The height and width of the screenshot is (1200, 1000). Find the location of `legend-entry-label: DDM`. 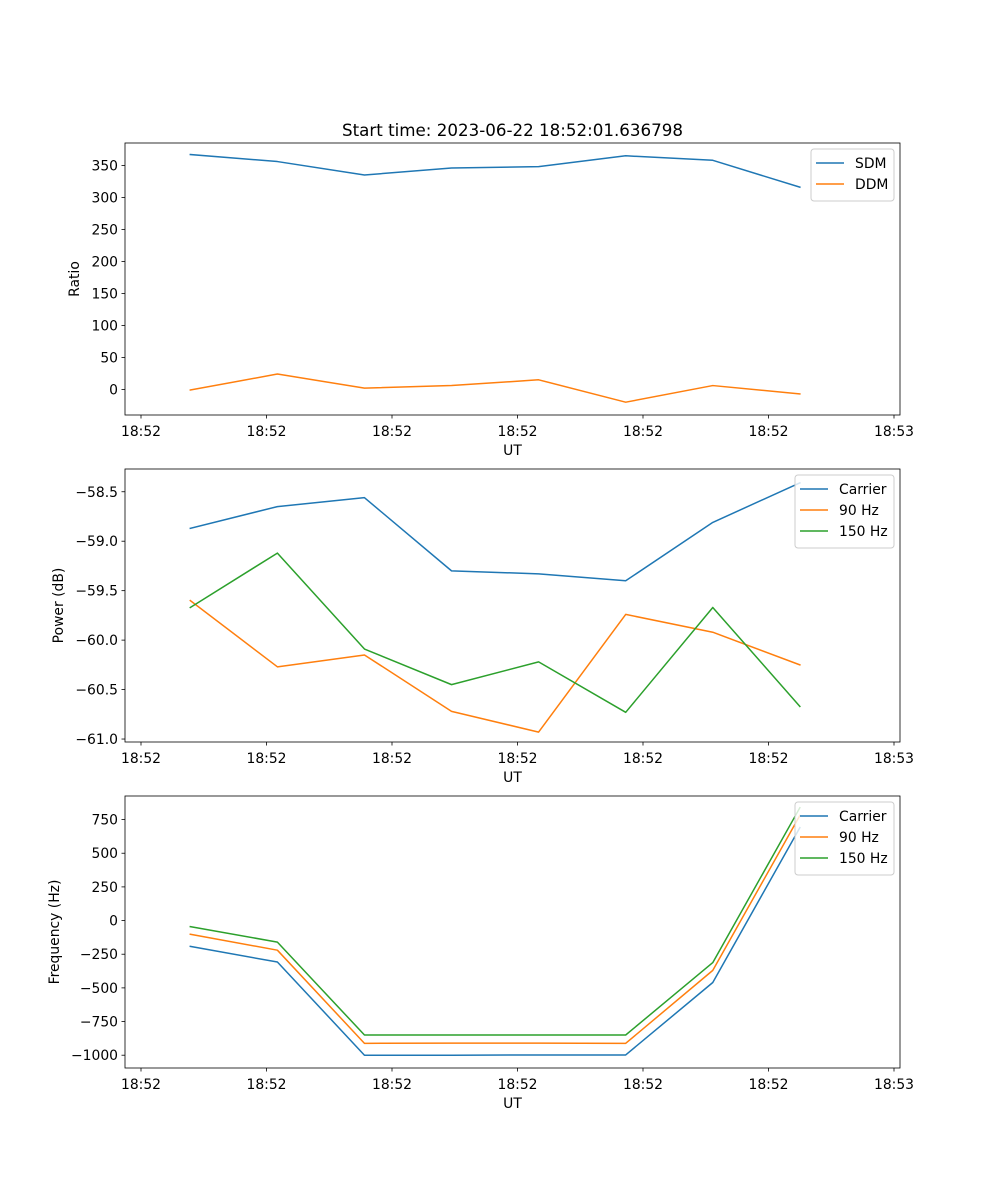

legend-entry-label: DDM is located at coordinates (871, 185).